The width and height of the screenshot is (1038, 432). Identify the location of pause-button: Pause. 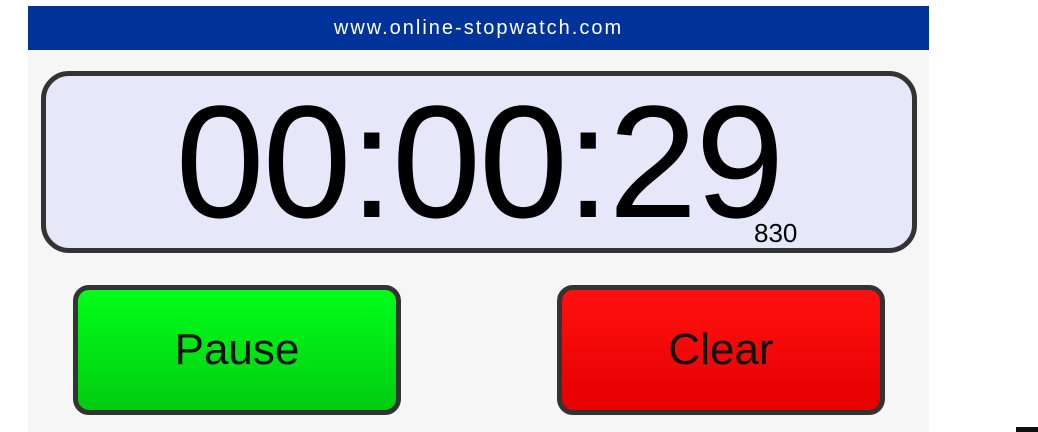
(237, 350).